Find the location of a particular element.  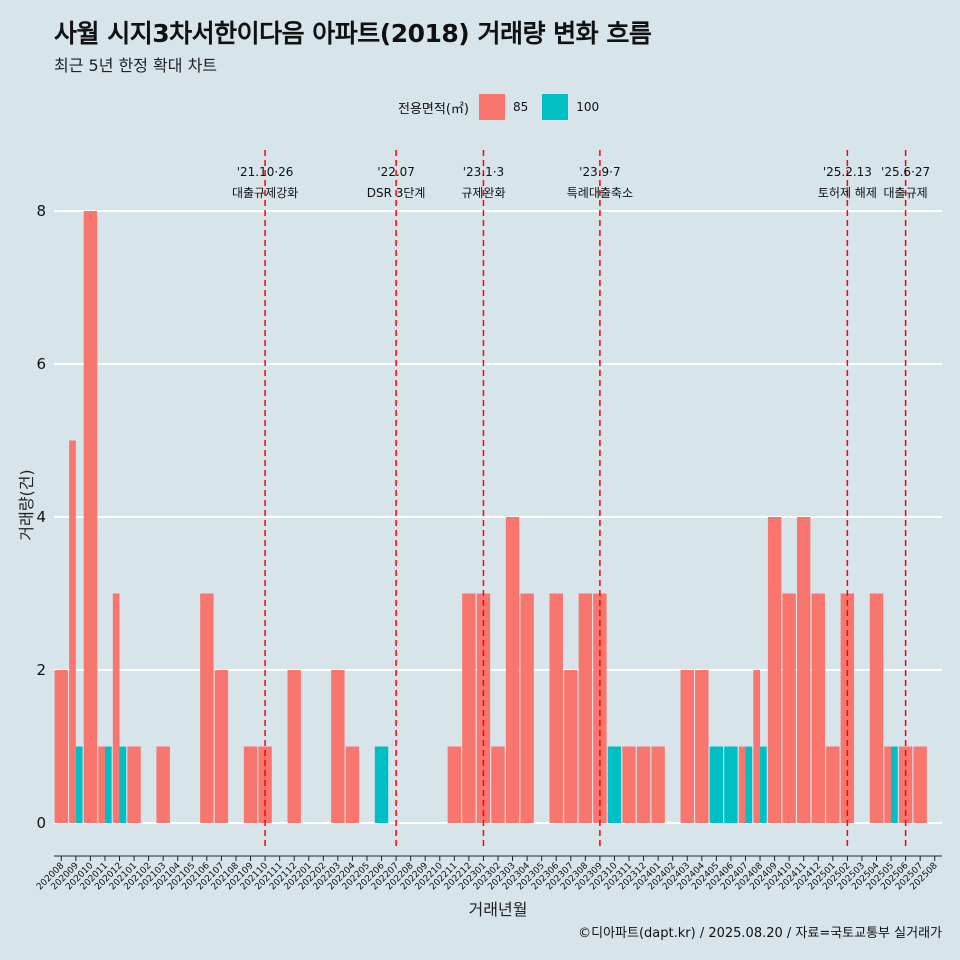

y-tick-label: 2 is located at coordinates (41, 670).